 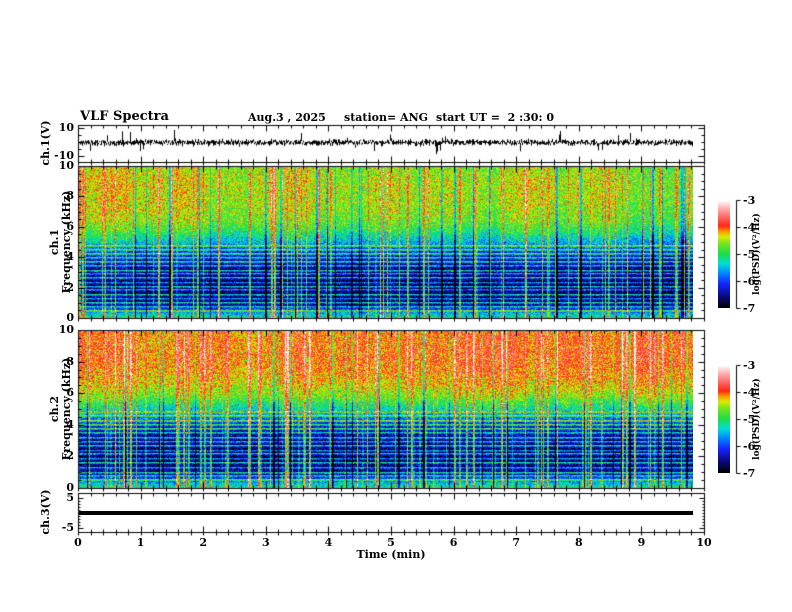 What do you see at coordinates (641, 542) in the screenshot?
I see `tick-label: 9` at bounding box center [641, 542].